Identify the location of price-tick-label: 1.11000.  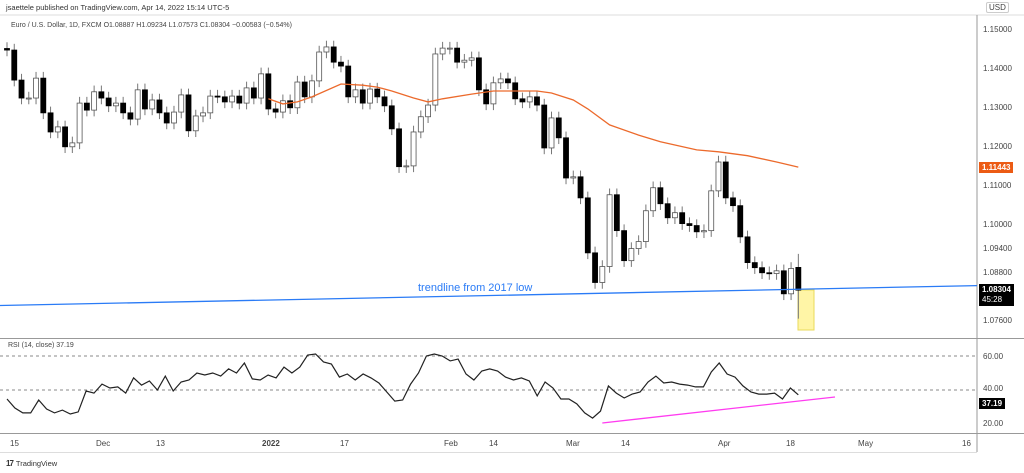
(997, 185).